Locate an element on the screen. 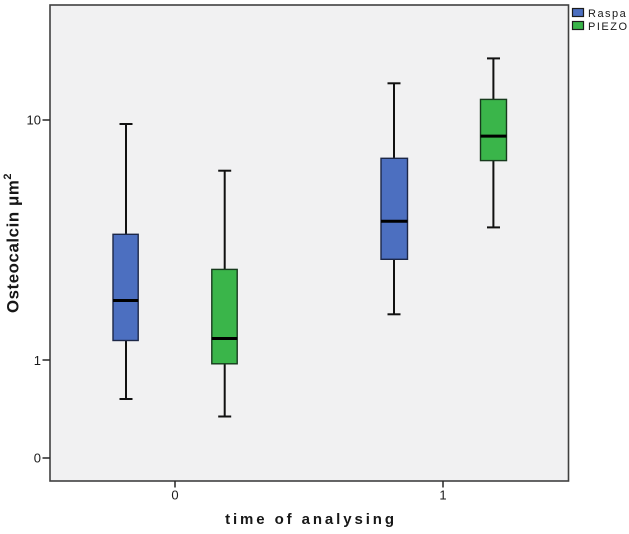 The image size is (629, 534). svg-text: Osteocalcin μm2 is located at coordinates (12, 243).